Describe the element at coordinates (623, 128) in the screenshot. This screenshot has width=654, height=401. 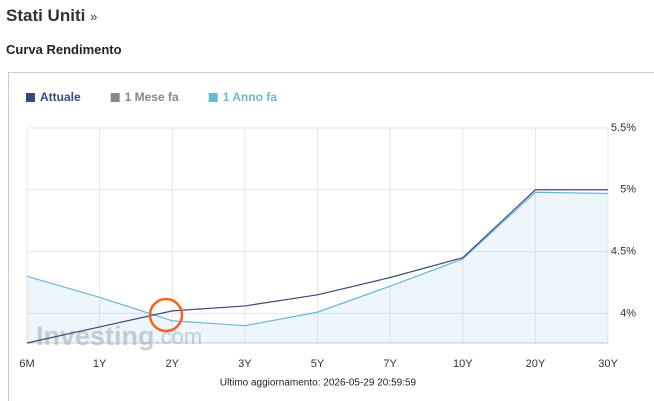
I see `y-tick-label: 5.5%` at that location.